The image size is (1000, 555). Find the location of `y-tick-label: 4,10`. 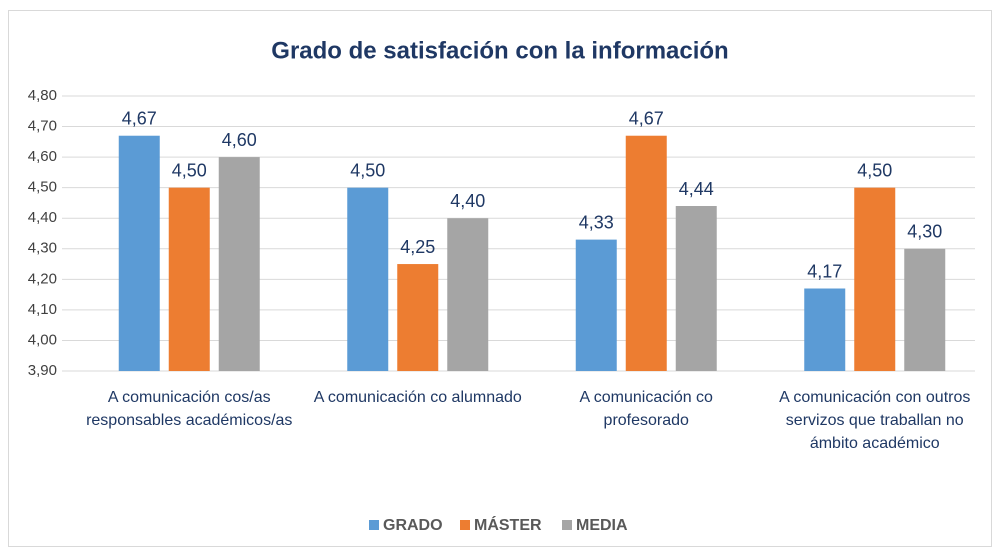

y-tick-label: 4,10 is located at coordinates (42, 309).